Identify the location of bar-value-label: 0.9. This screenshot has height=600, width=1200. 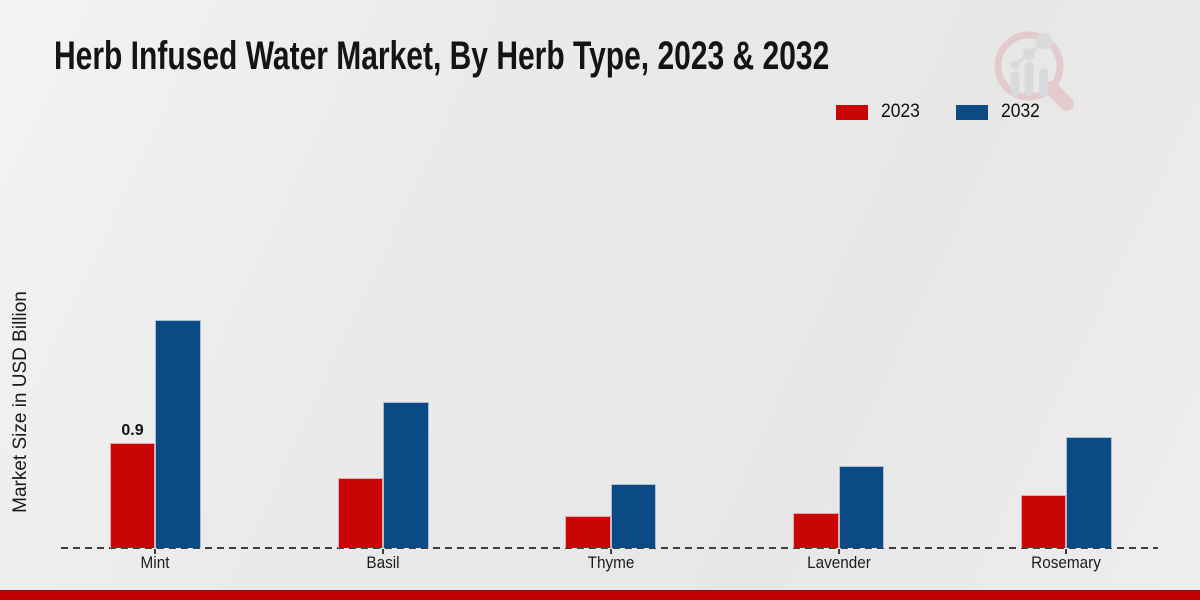
(132, 430).